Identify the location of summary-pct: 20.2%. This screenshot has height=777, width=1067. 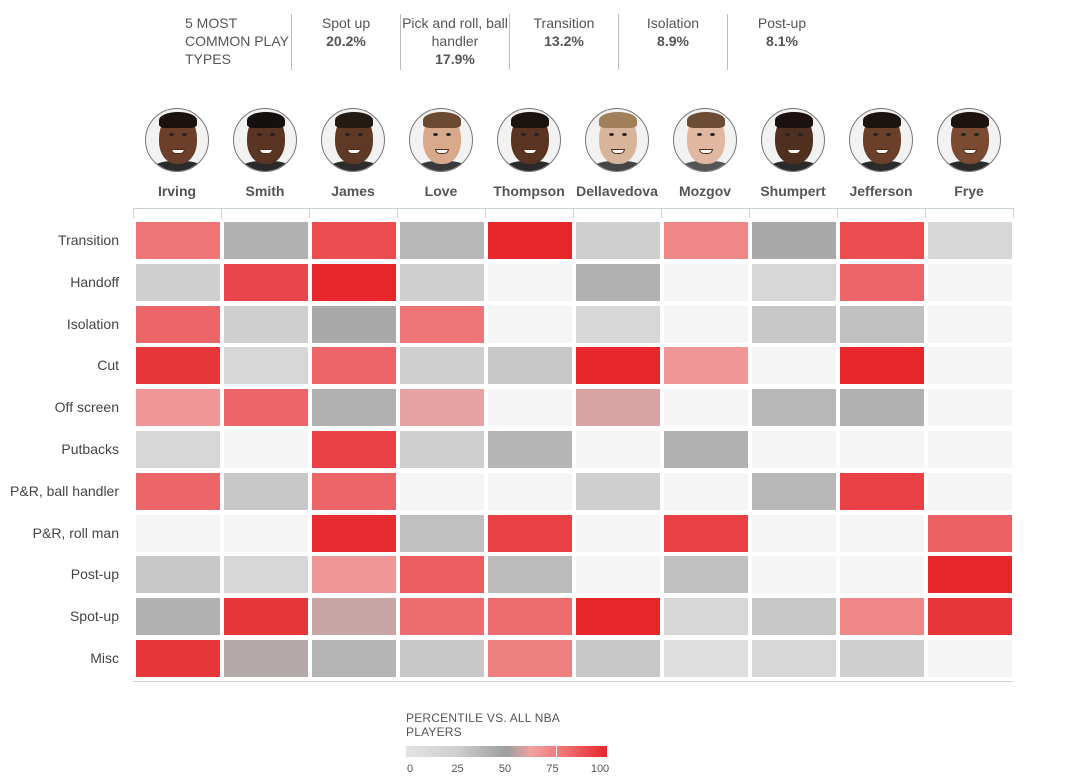
(346, 41).